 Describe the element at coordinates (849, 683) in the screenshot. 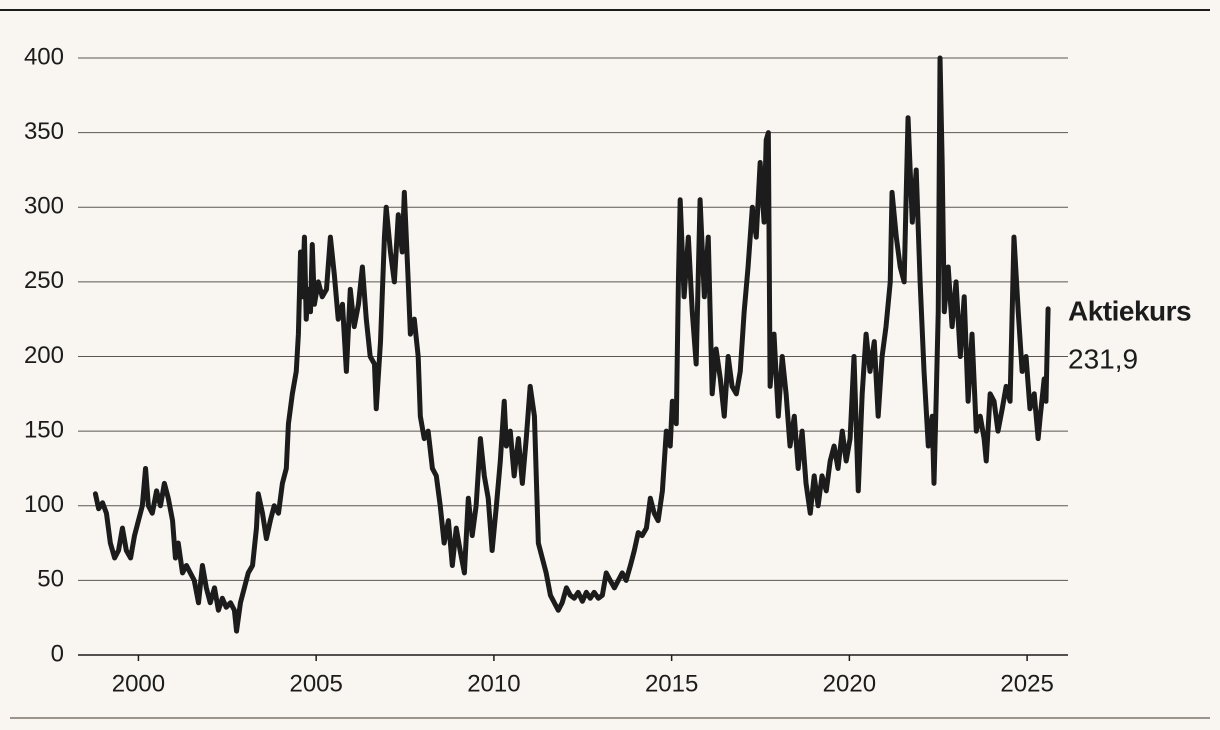

I see `x-tick-label: 2020` at that location.